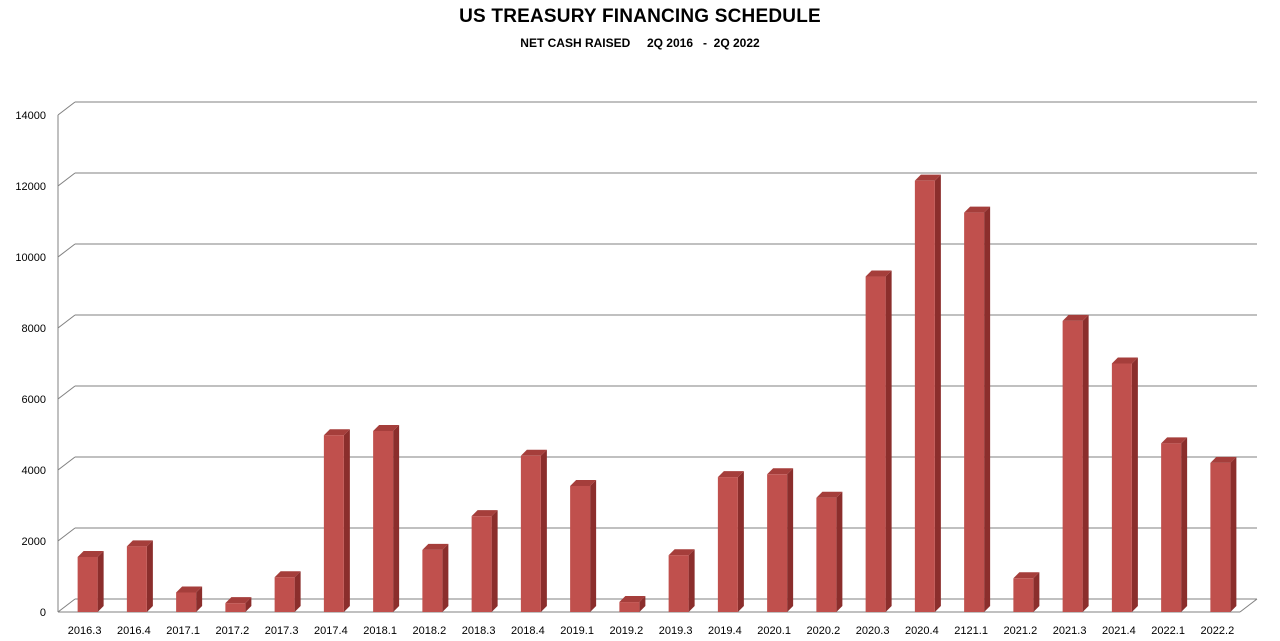 The height and width of the screenshot is (641, 1280). I want to click on y-tick-label: 8000, so click(34, 329).